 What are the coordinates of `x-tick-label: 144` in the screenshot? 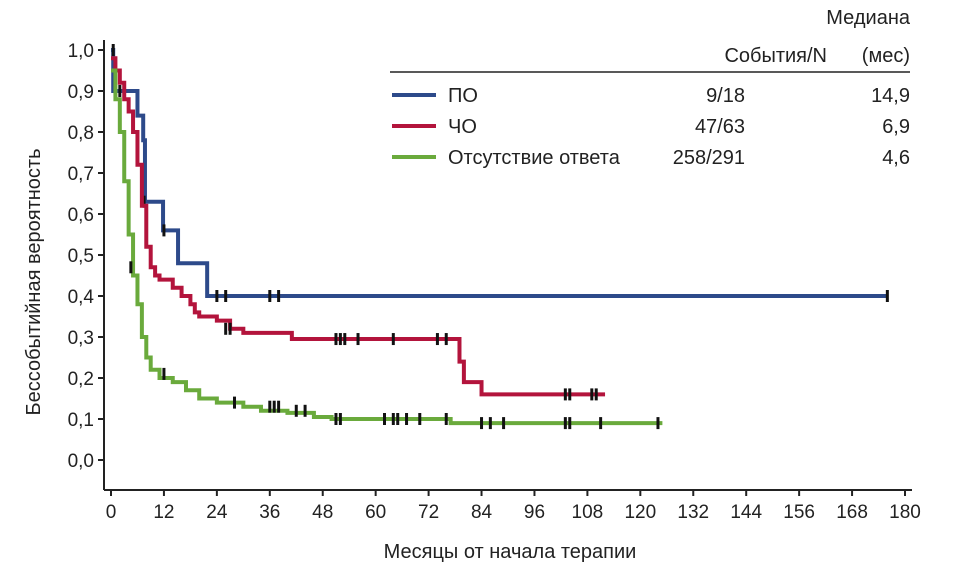 It's located at (746, 512).